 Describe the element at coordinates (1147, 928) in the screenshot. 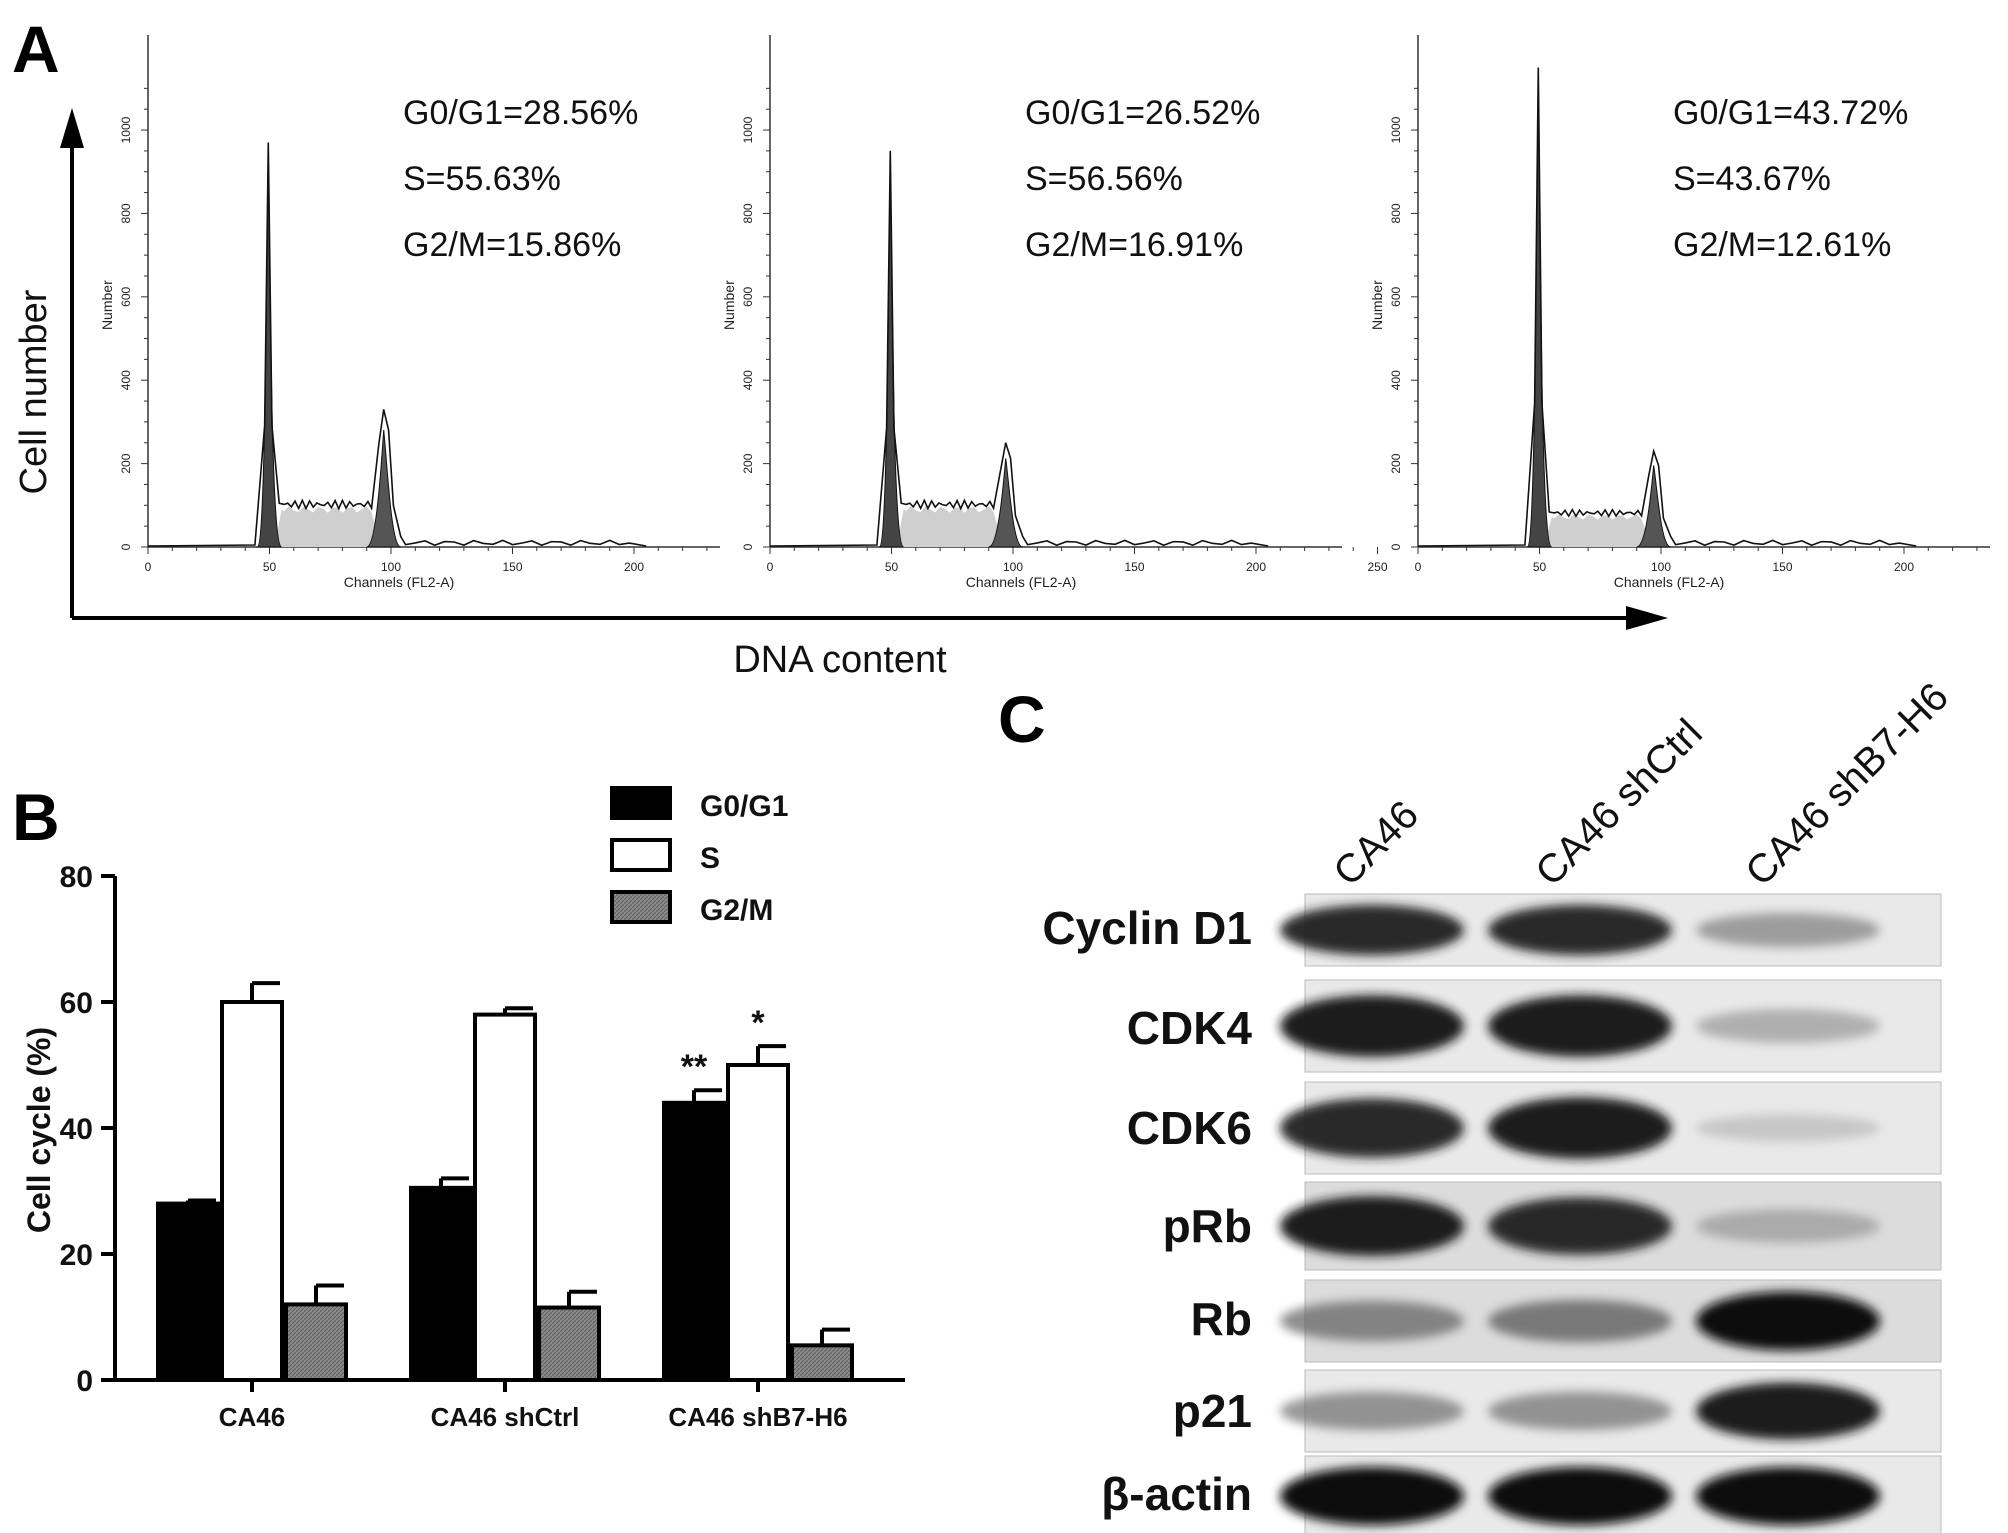

I see `protein-label: Cyclin D1` at that location.